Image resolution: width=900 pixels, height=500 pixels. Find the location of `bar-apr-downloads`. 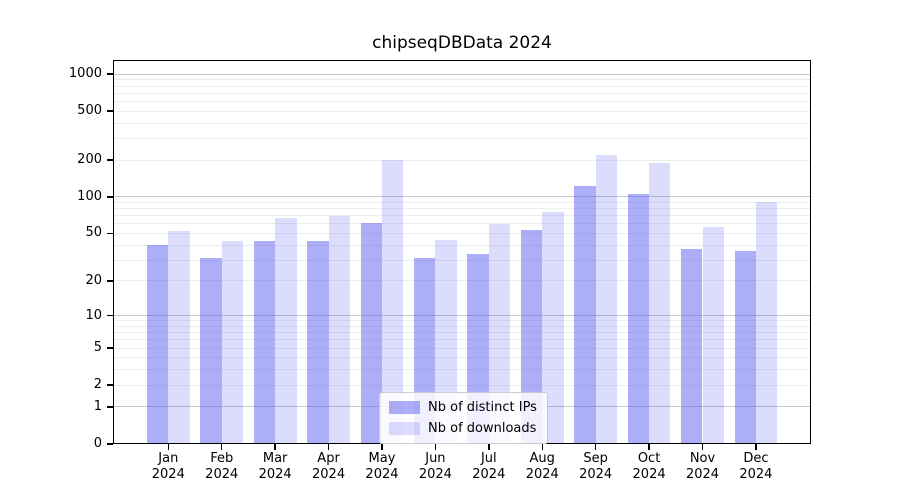

bar-apr-downloads is located at coordinates (339, 329).